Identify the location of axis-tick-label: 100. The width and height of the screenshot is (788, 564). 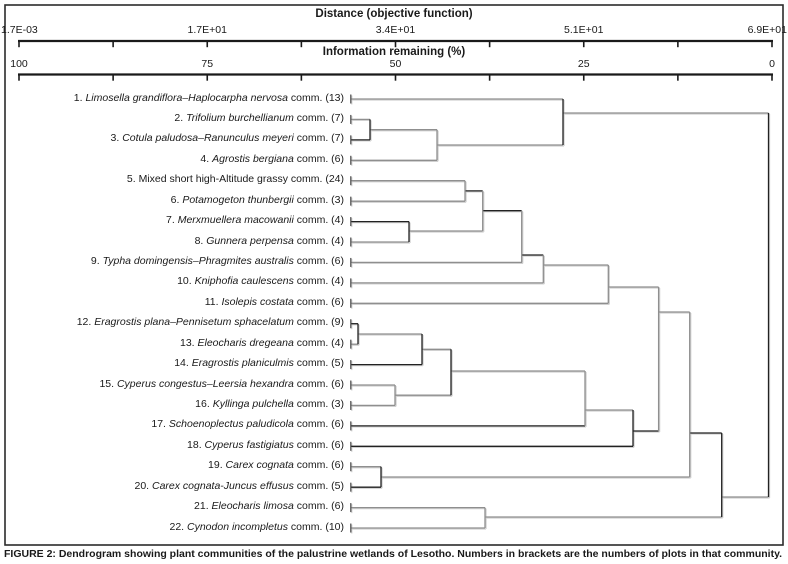
(19, 63).